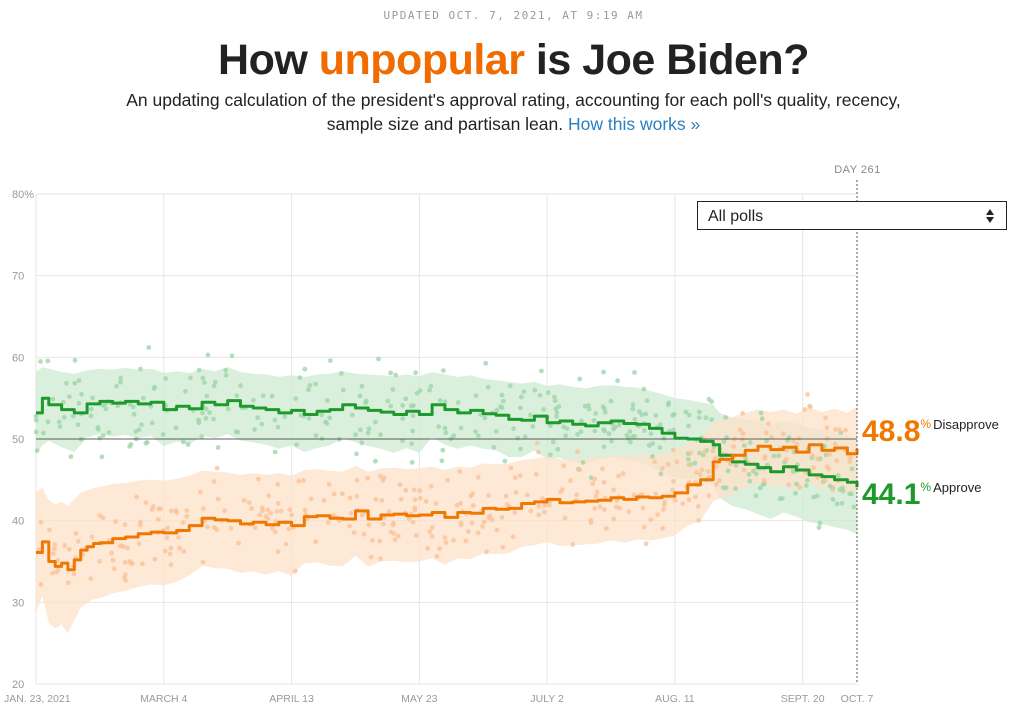 This screenshot has width=1027, height=715. Describe the element at coordinates (634, 124) in the screenshot. I see `how-this-works-link: How this works »` at that location.